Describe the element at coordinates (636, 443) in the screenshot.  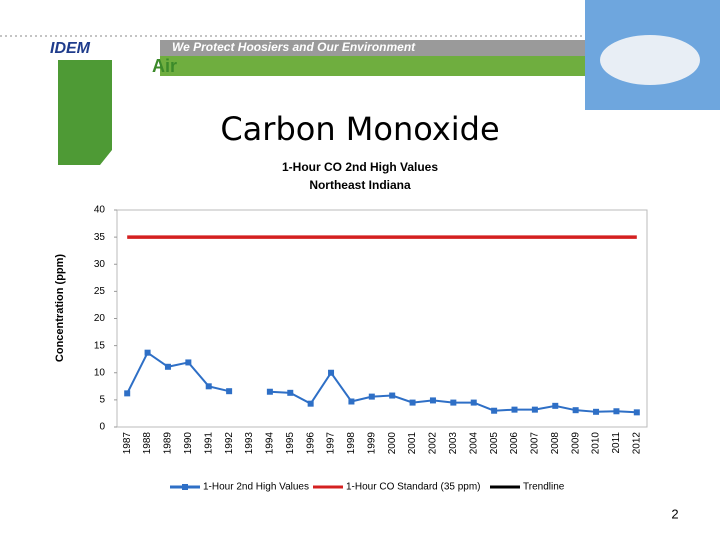
I see `x-tick-label: 2012` at that location.